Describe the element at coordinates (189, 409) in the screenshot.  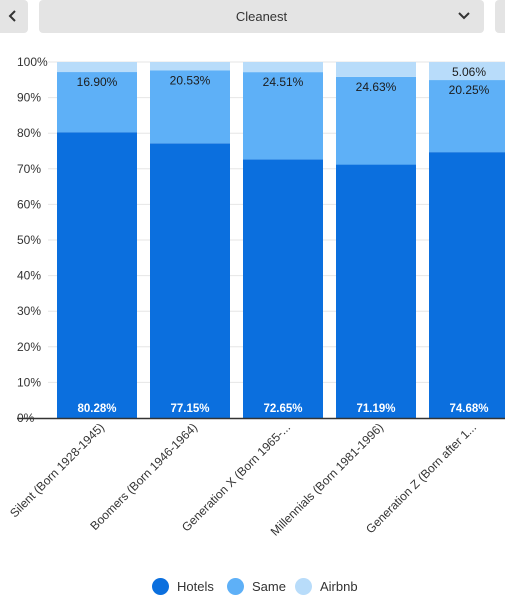
I see `data-label: 77.15%` at that location.